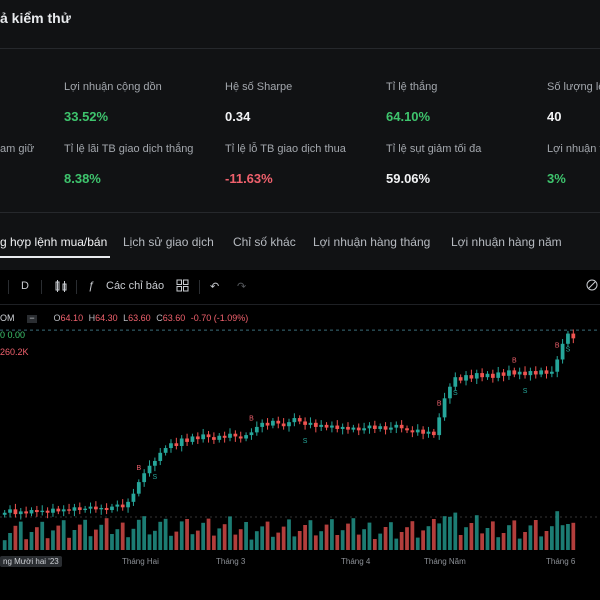  Describe the element at coordinates (372, 242) in the screenshot. I see `tab-monthly-profit: Lợi nhuận hàng tháng` at that location.